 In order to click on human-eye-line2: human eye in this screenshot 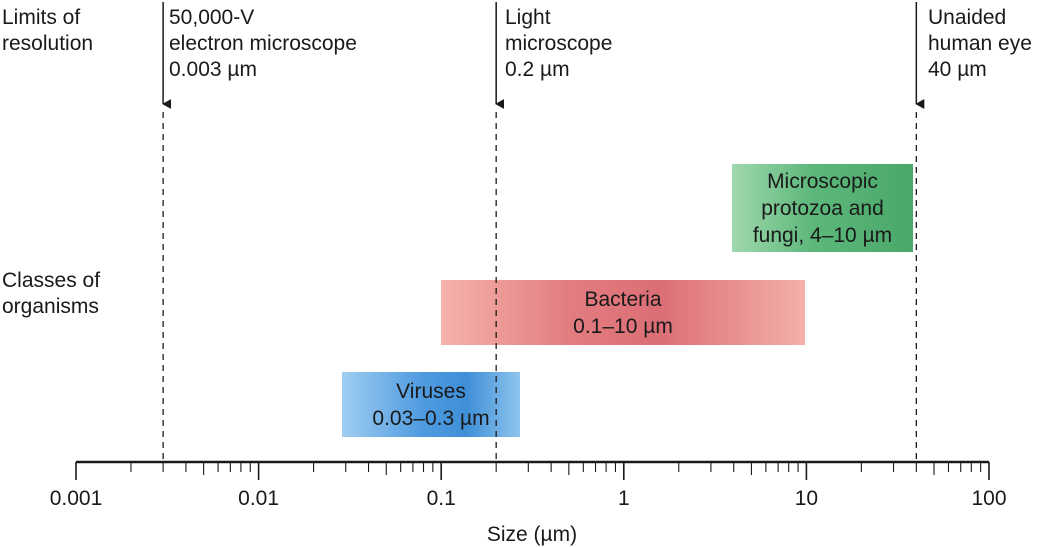, I will do `click(980, 43)`.